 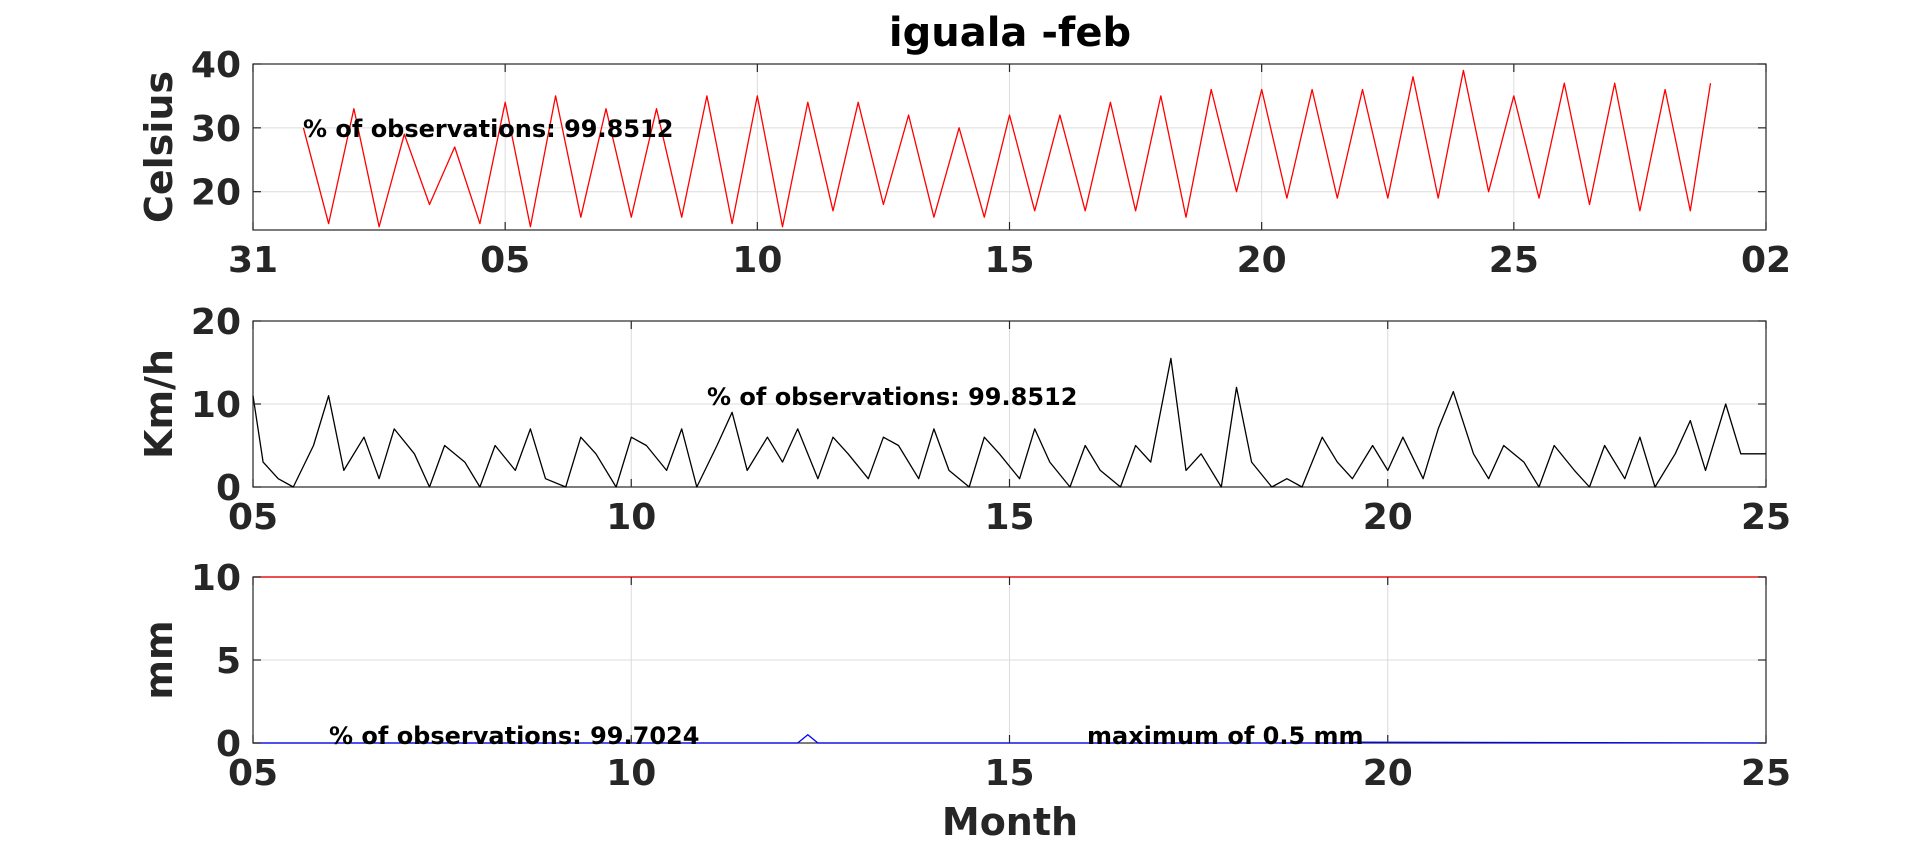 I want to click on temperature-x-tick-label: 20, so click(x=1262, y=260).